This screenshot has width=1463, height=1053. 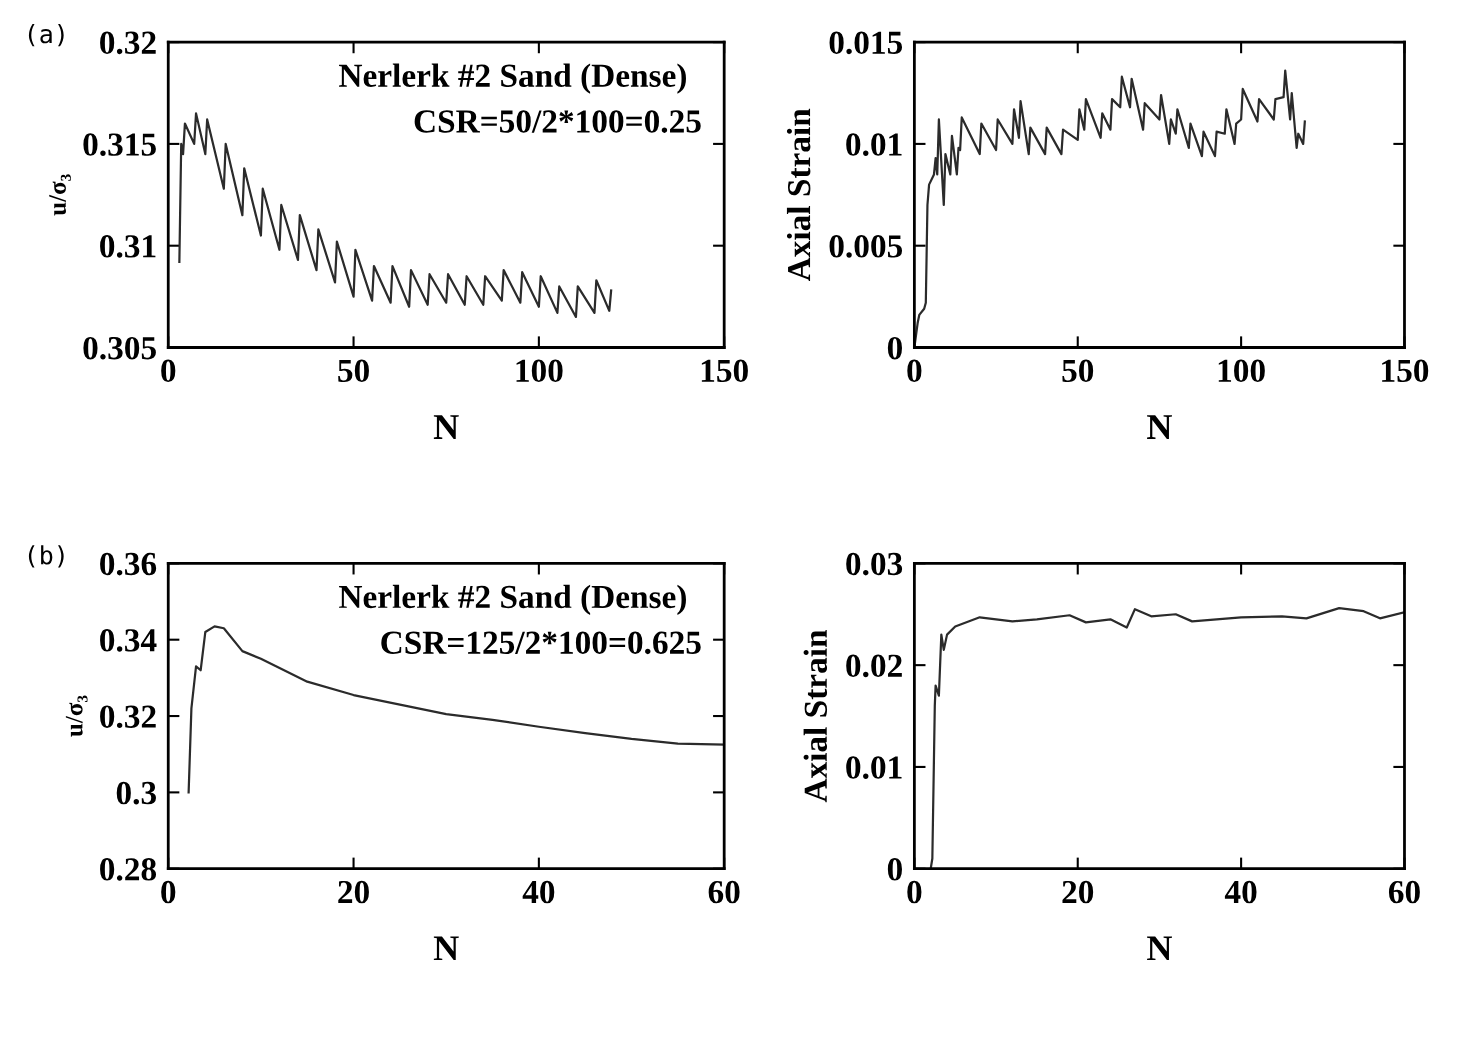 I want to click on y-tick-label: 0.02, so click(x=874, y=666).